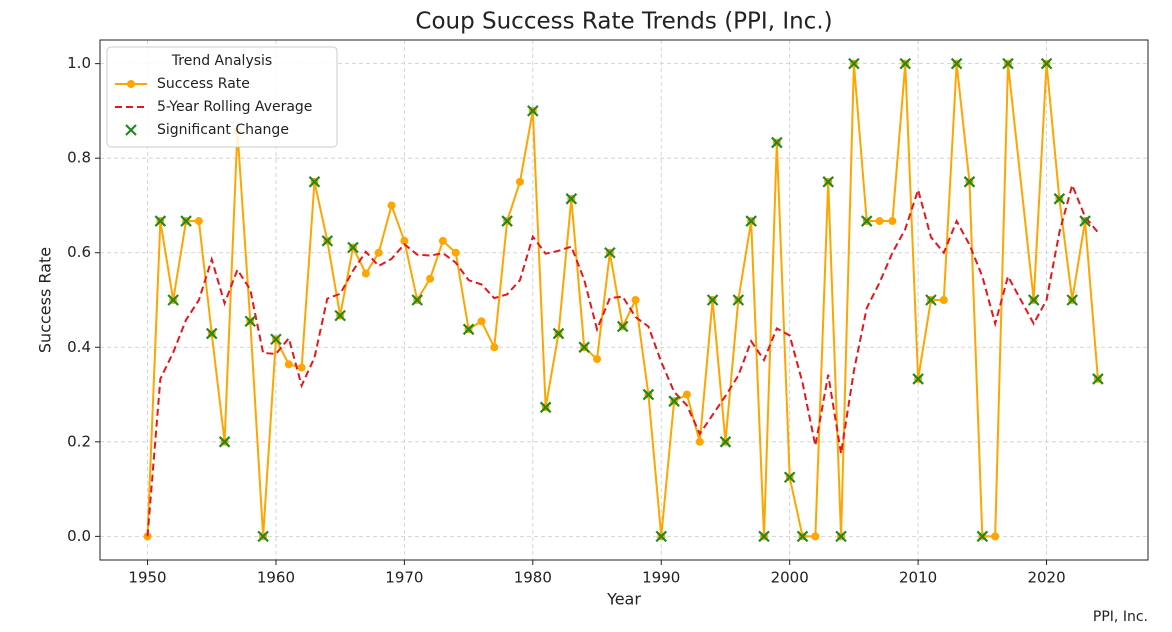  Describe the element at coordinates (131, 84) in the screenshot. I see `legend-swatch` at that location.